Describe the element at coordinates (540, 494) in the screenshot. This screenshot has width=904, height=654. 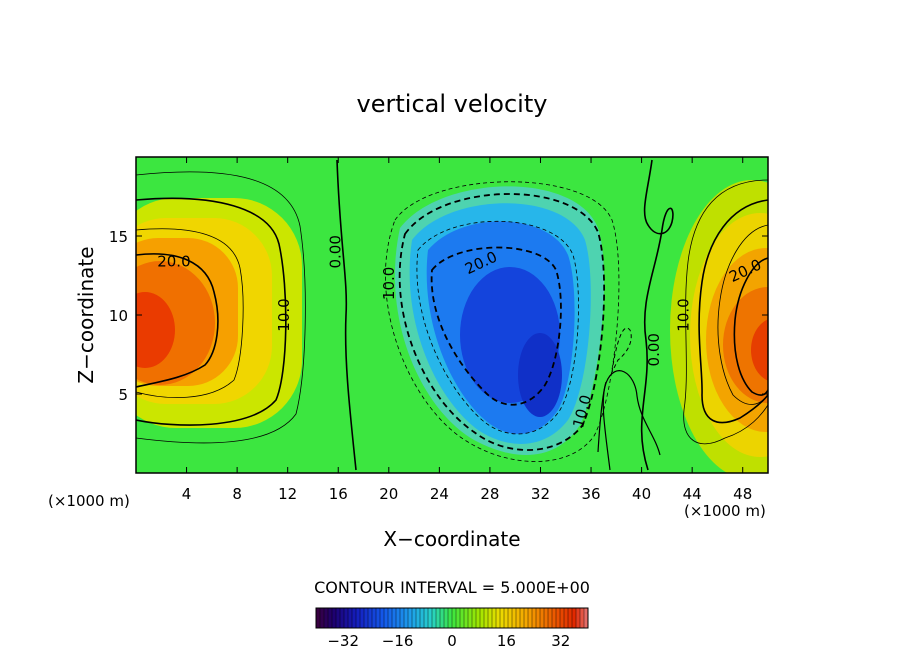
I see `x-tick-label: 32` at that location.